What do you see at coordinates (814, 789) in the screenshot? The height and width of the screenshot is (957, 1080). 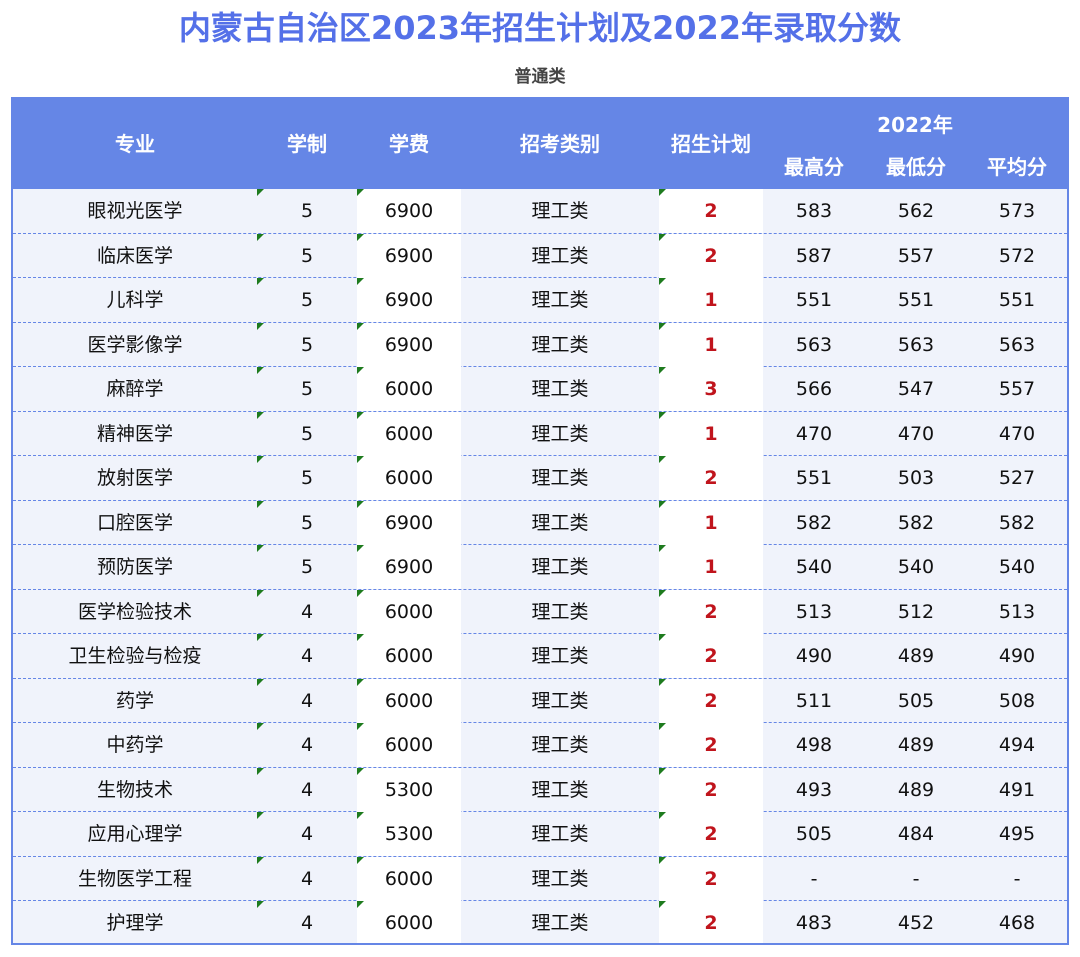 I see `cell-max-text: 493` at bounding box center [814, 789].